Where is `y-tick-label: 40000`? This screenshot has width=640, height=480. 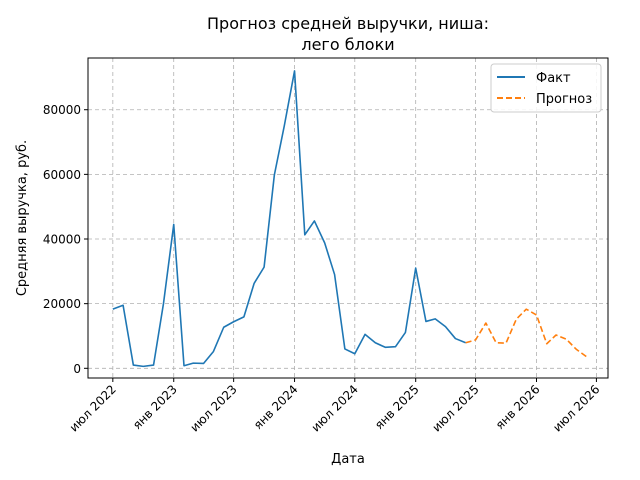
y-tick-label: 40000 is located at coordinates (62, 240).